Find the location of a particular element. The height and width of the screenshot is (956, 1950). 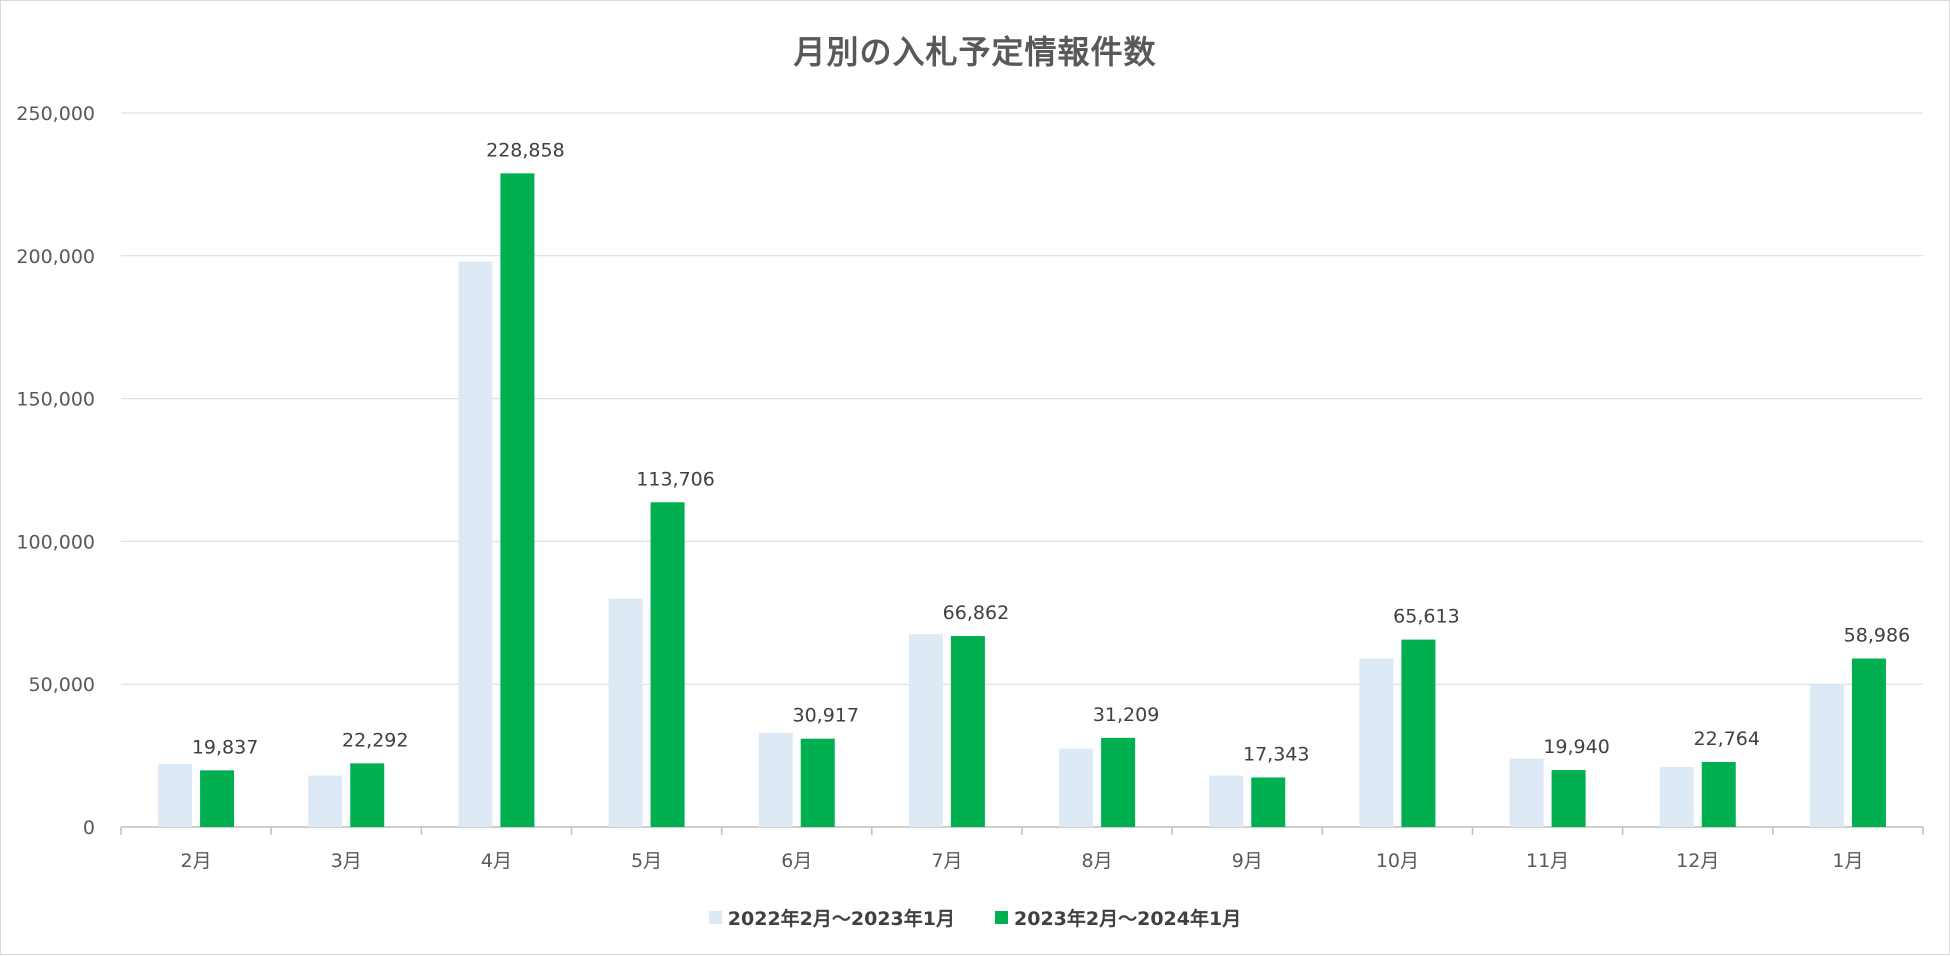

x-tick-label-1: 2月 is located at coordinates (196, 861).